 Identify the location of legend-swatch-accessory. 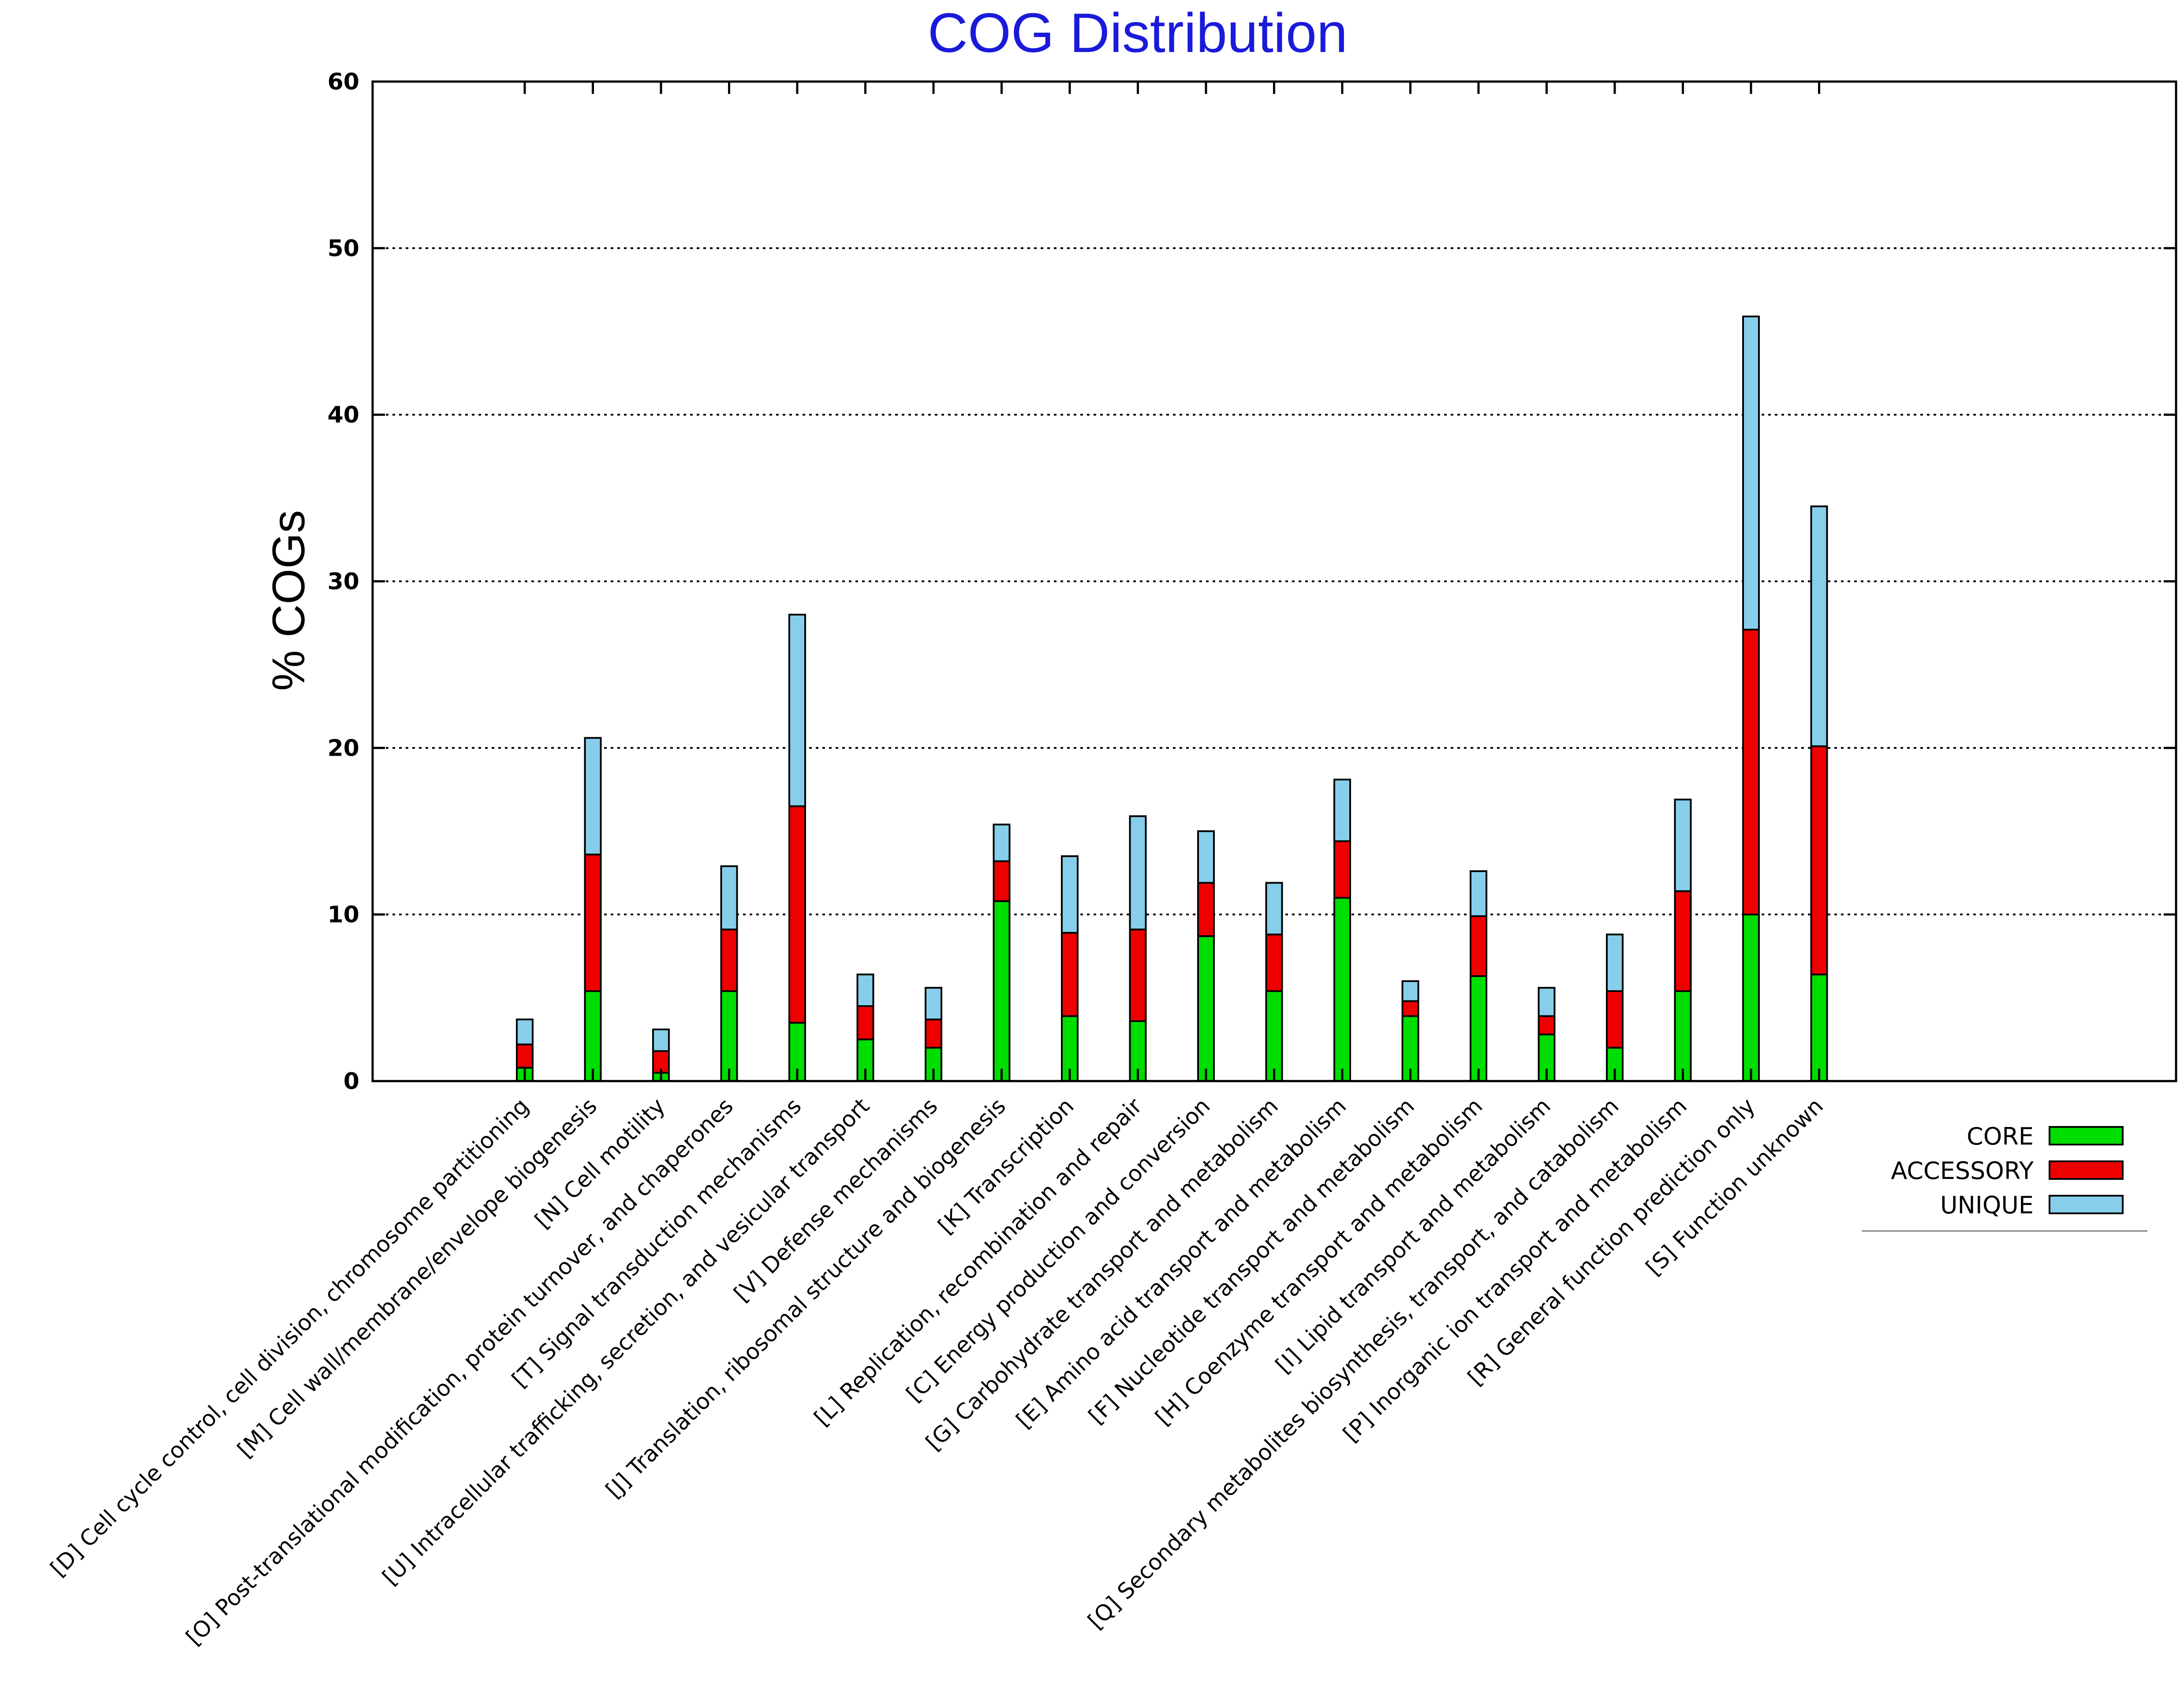
(2086, 1170).